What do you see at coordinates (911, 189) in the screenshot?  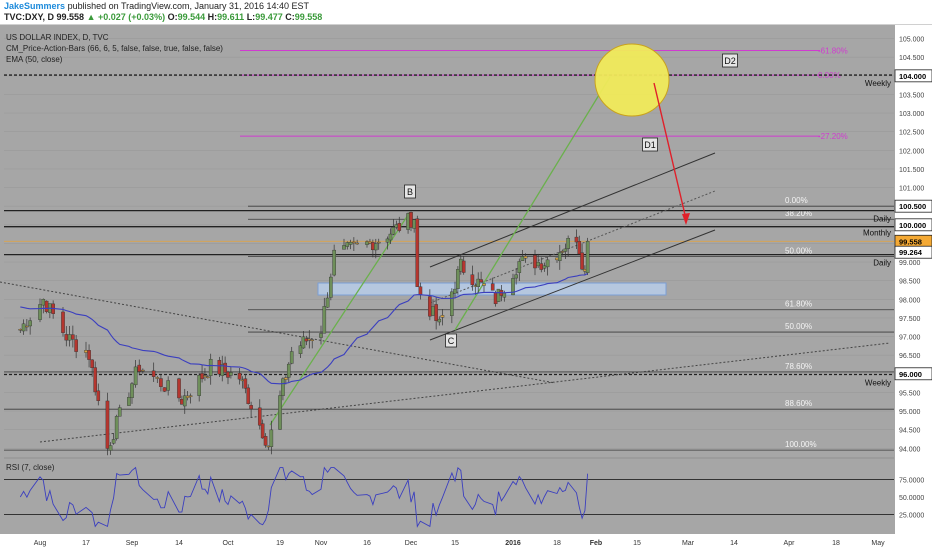 I see `price-tick-label: 101.000` at bounding box center [911, 189].